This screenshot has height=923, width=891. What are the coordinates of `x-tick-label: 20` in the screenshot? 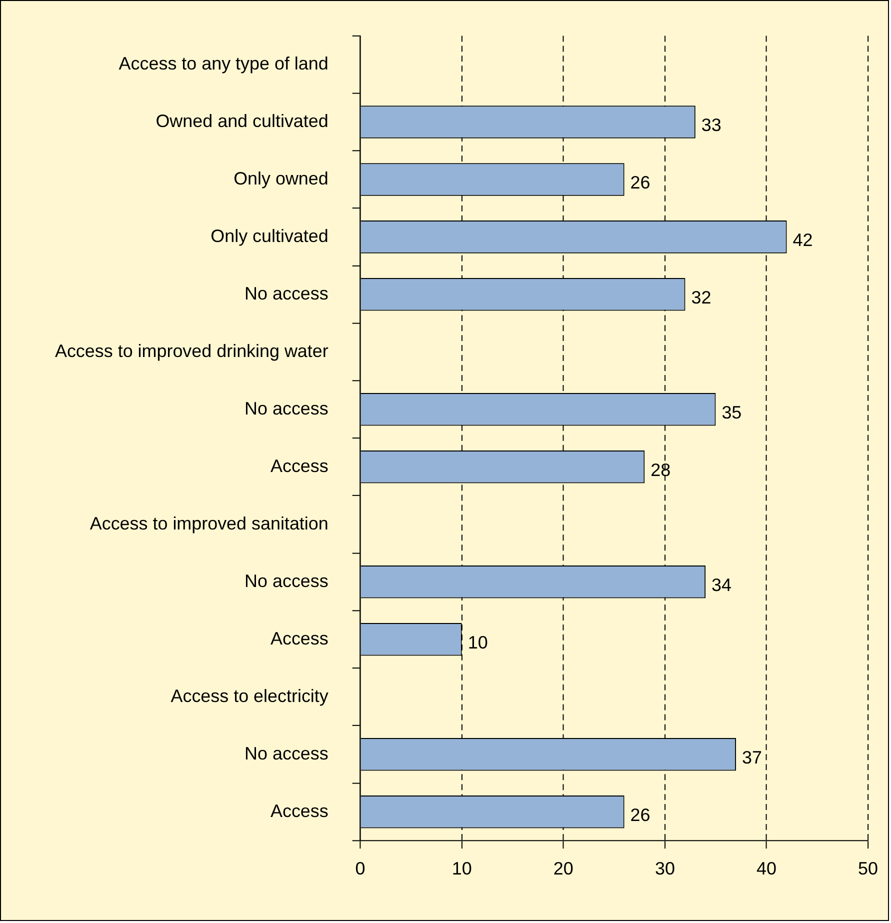 It's located at (563, 868).